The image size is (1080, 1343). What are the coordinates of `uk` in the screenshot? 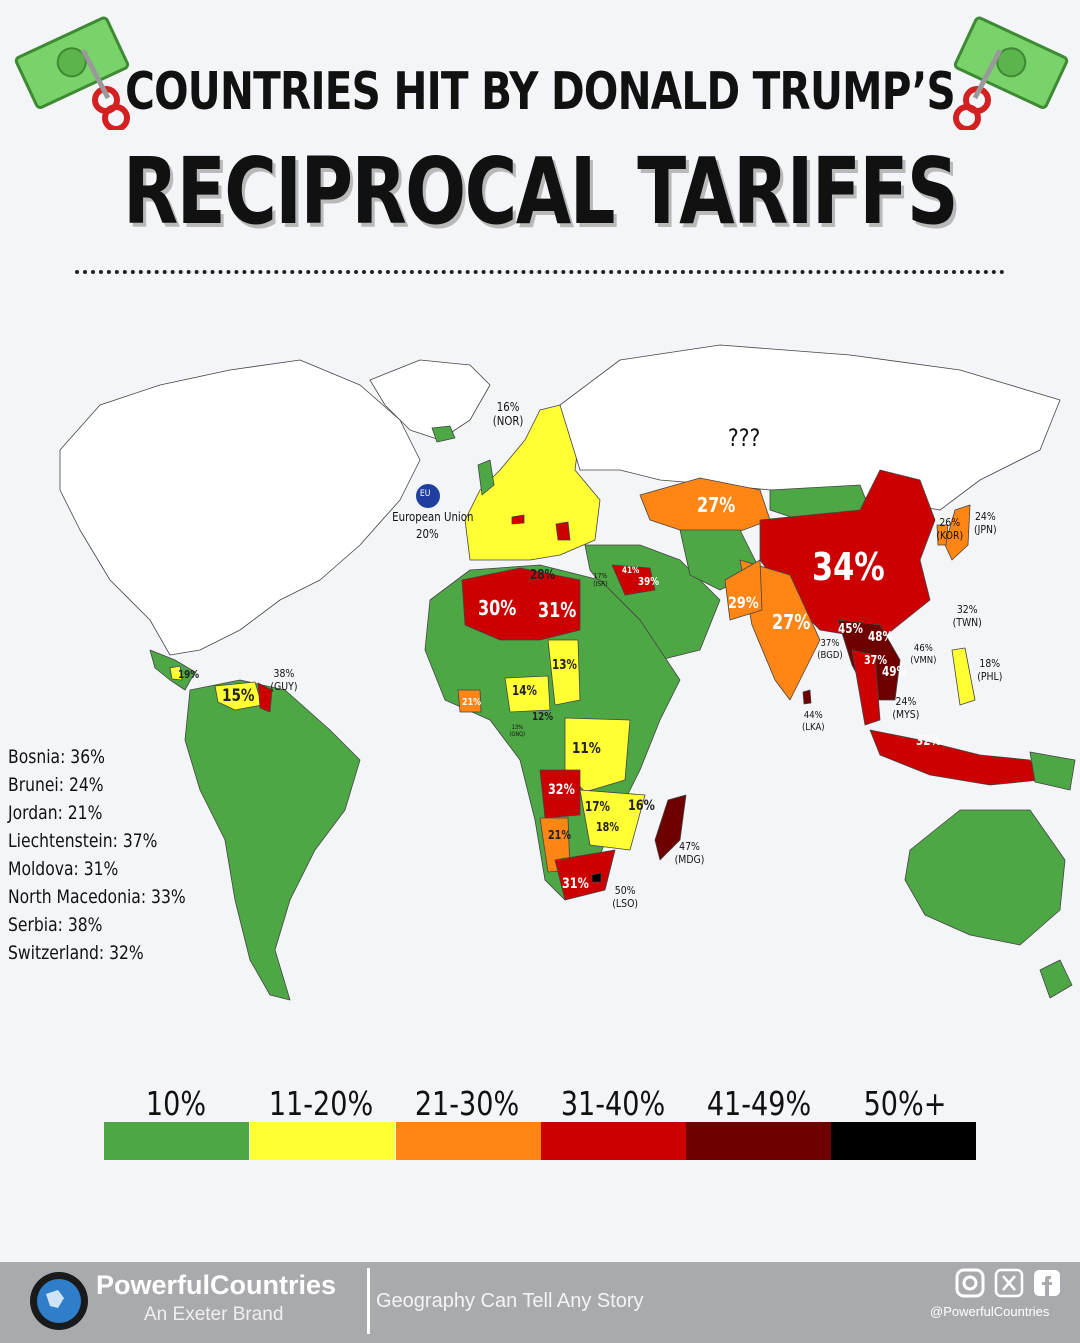 It's located at (486, 477).